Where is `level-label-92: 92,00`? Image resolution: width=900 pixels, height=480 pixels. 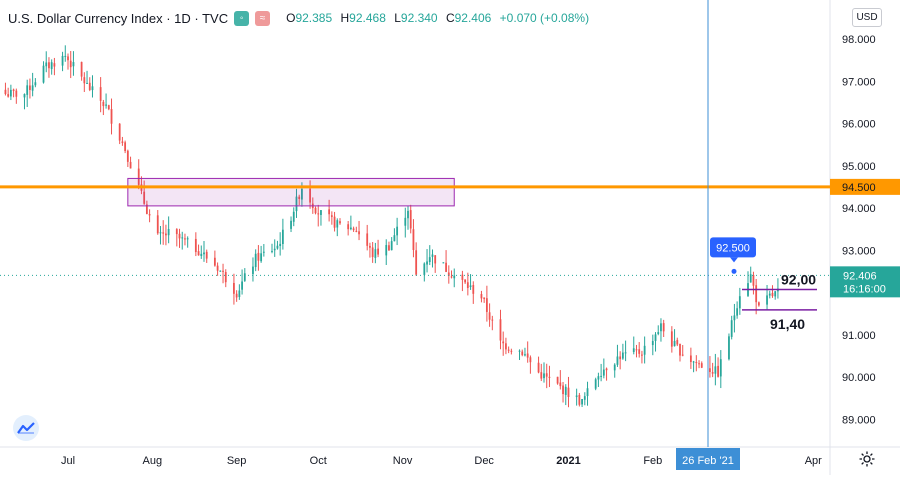
level-label-92: 92,00 is located at coordinates (798, 280).